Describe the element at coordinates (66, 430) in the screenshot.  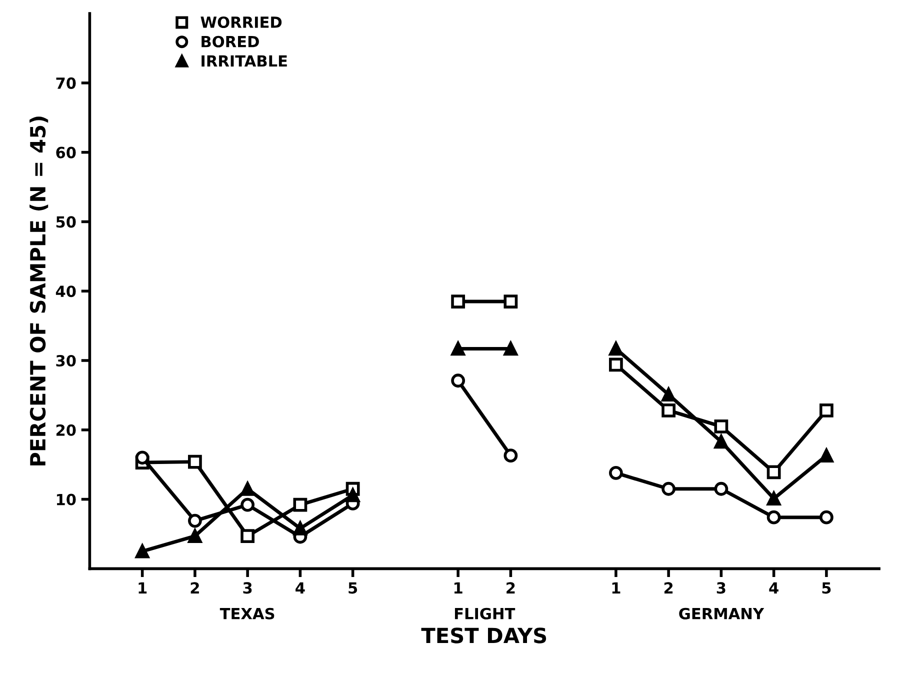
I see `y-tick-label: 20` at that location.